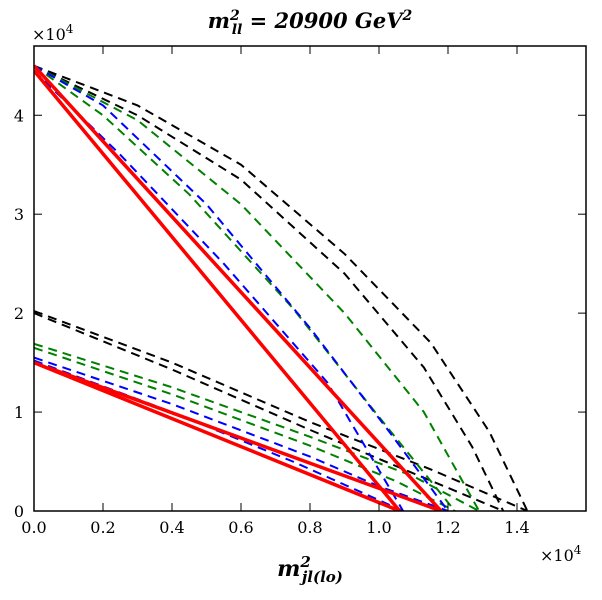 The width and height of the screenshot is (602, 600). I want to click on y-tick-label: 1, so click(19, 412).